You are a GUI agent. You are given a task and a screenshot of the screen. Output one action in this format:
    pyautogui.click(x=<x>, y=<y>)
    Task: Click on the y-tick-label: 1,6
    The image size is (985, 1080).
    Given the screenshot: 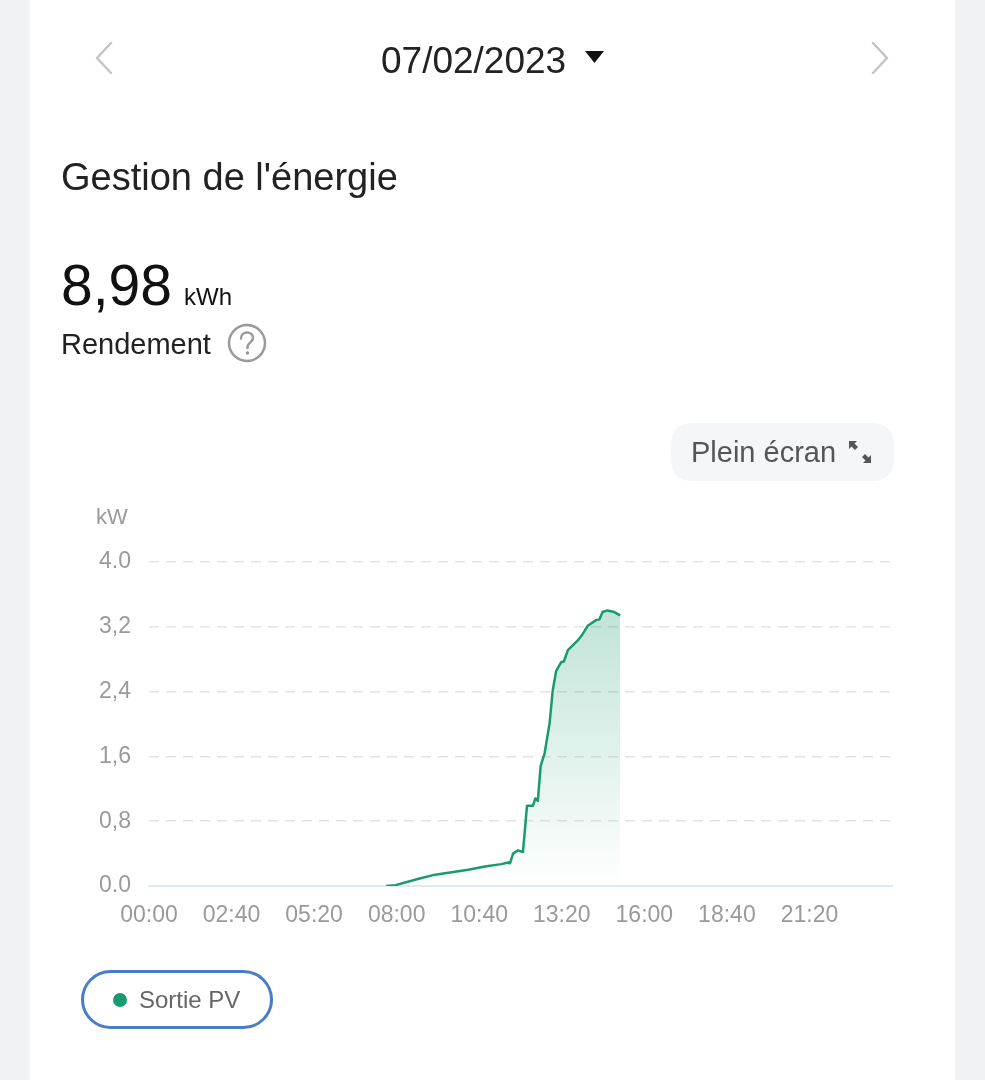 What is the action you would take?
    pyautogui.click(x=115, y=754)
    